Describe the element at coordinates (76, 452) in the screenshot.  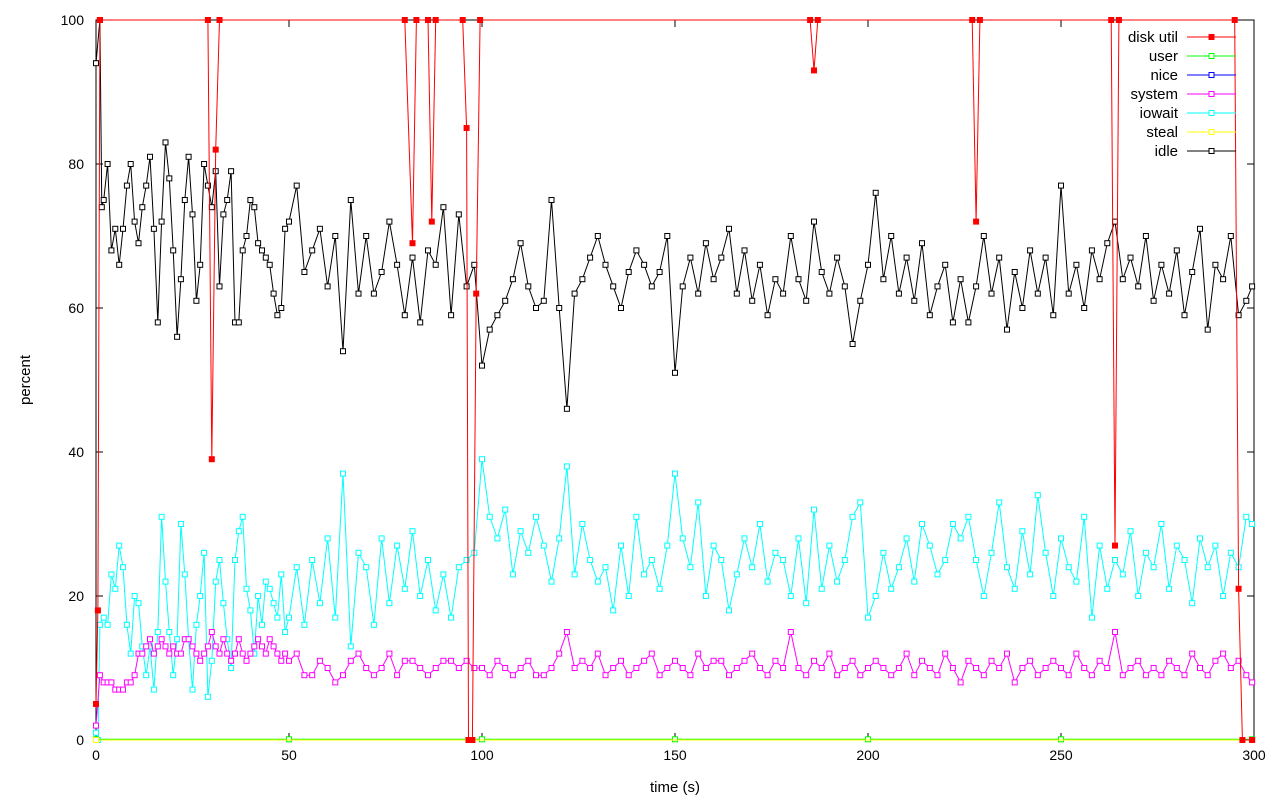
I see `y-tick-label: 40` at that location.